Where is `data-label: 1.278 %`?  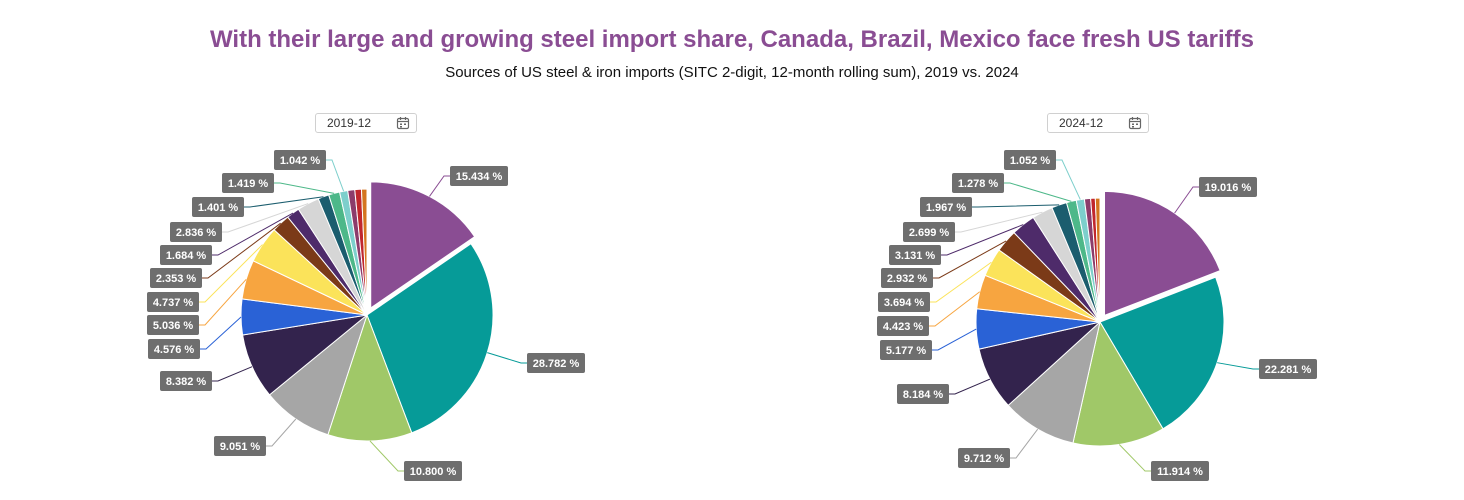 data-label: 1.278 % is located at coordinates (978, 184).